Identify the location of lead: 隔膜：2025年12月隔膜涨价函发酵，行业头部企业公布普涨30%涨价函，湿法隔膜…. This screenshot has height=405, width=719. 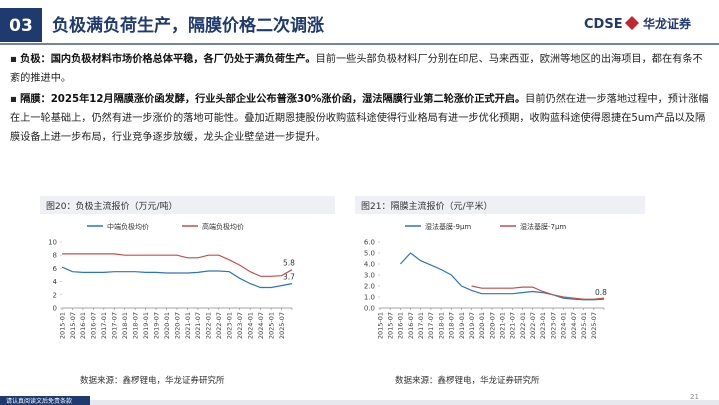
(273, 99).